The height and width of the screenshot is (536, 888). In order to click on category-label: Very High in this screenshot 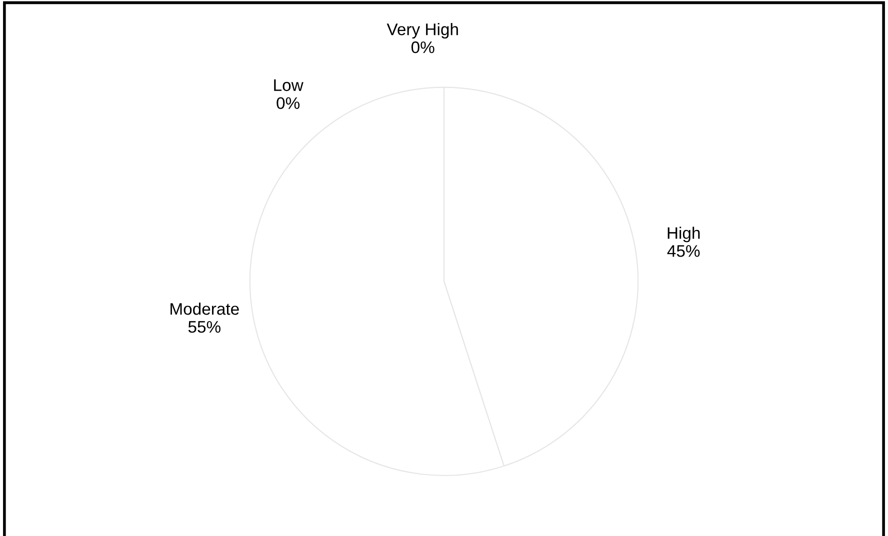, I will do `click(422, 30)`.